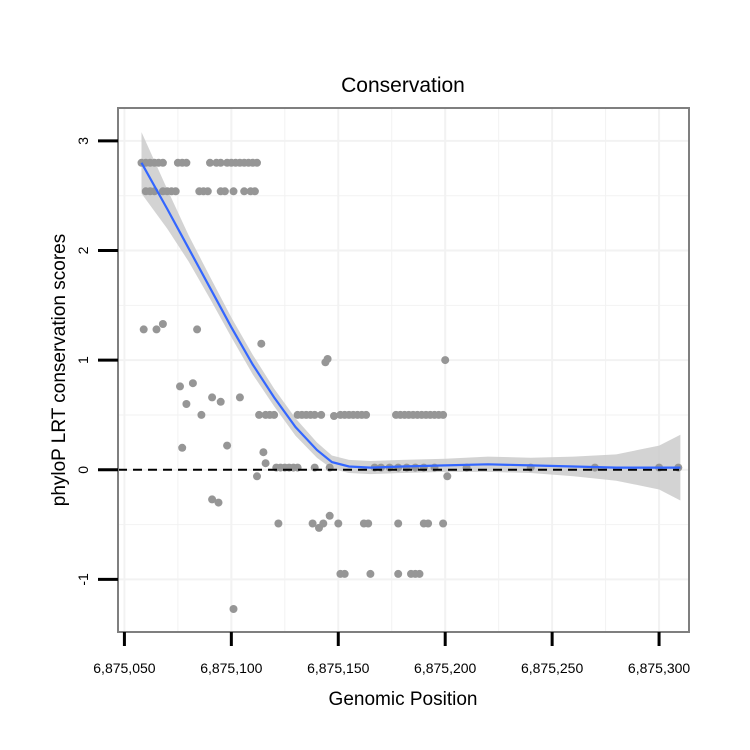 Image resolution: width=750 pixels, height=750 pixels. Describe the element at coordinates (403, 85) in the screenshot. I see `chart-title: Conservation` at that location.